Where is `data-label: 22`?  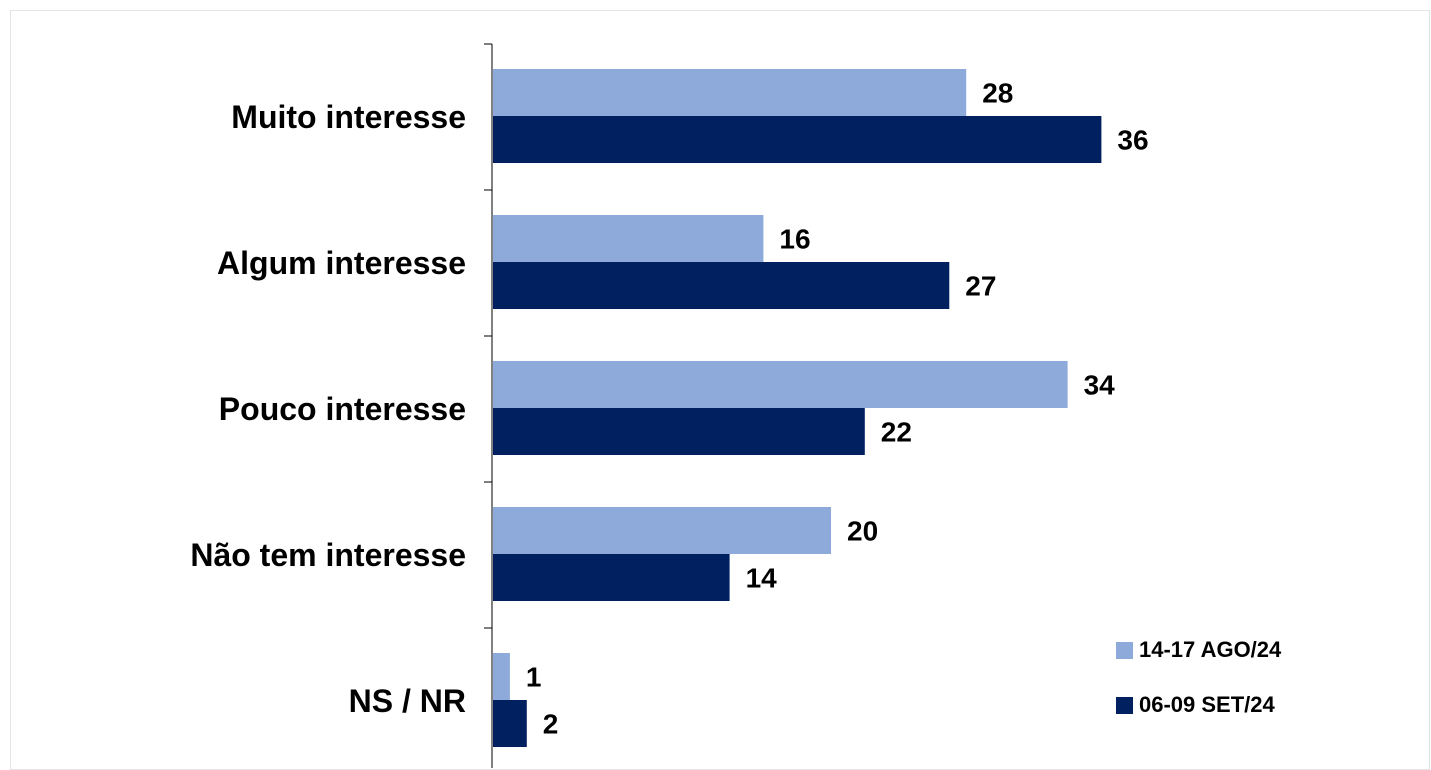
data-label: 22 is located at coordinates (896, 432).